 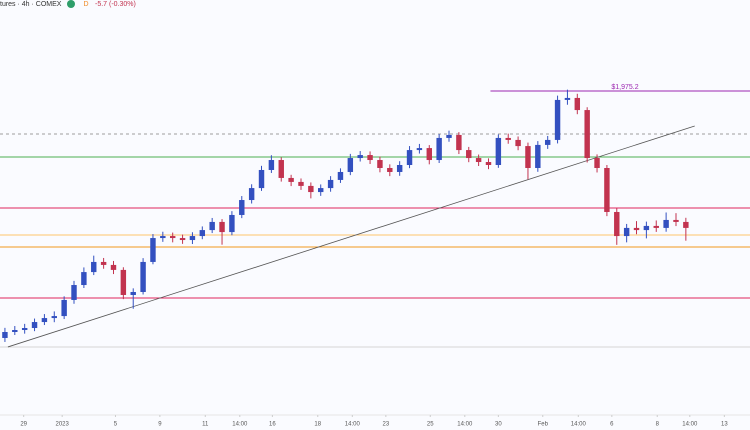 What do you see at coordinates (85, 4) in the screenshot?
I see `badge: D` at bounding box center [85, 4].